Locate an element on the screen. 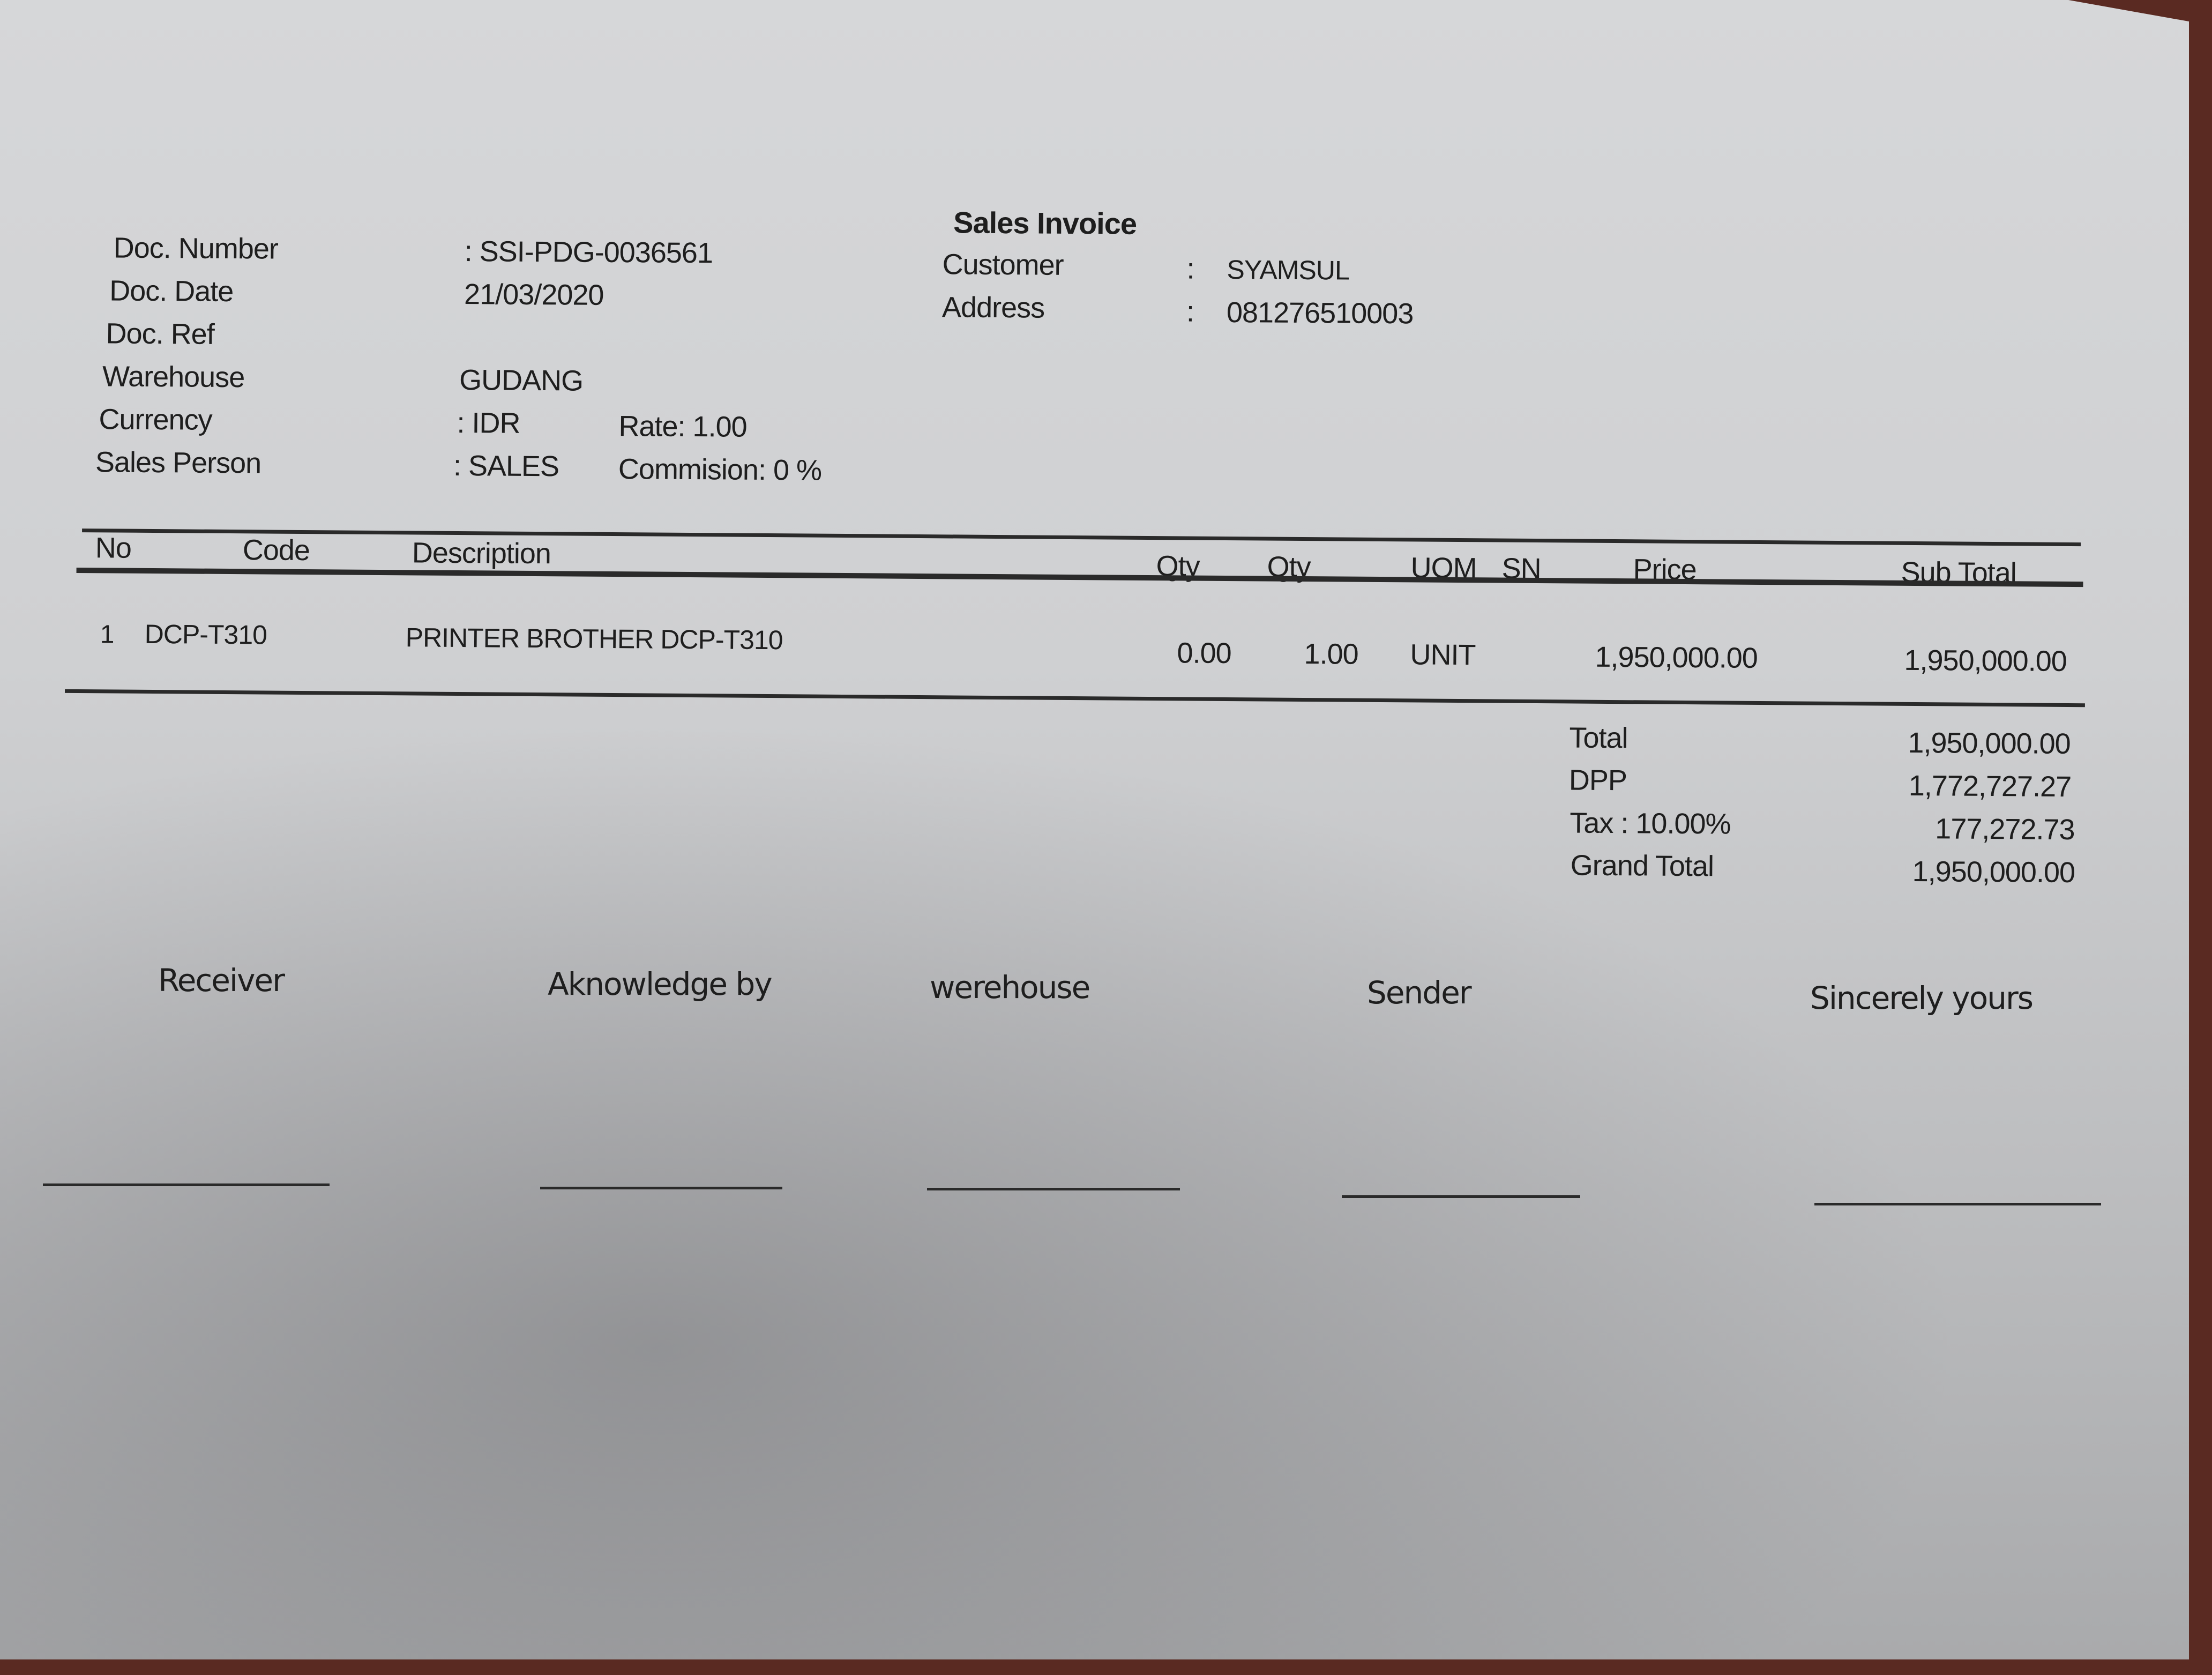 This screenshot has width=2212, height=1675. doc-date-label: Doc. Date is located at coordinates (171, 291).